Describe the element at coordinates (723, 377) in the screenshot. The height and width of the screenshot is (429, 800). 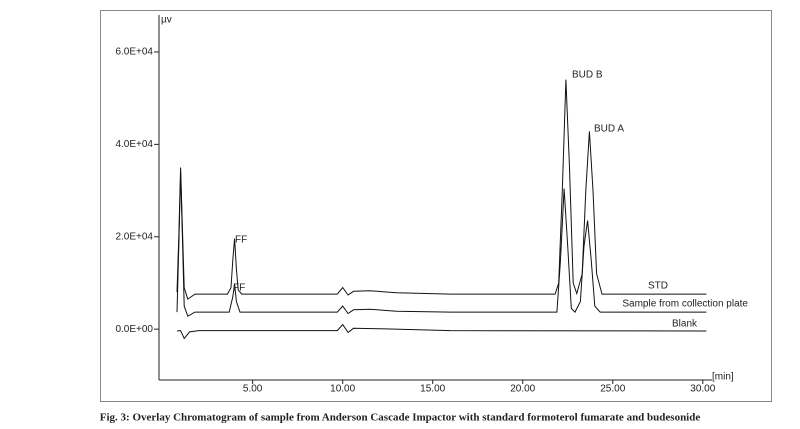
I see `x-axis-label: [min]` at that location.